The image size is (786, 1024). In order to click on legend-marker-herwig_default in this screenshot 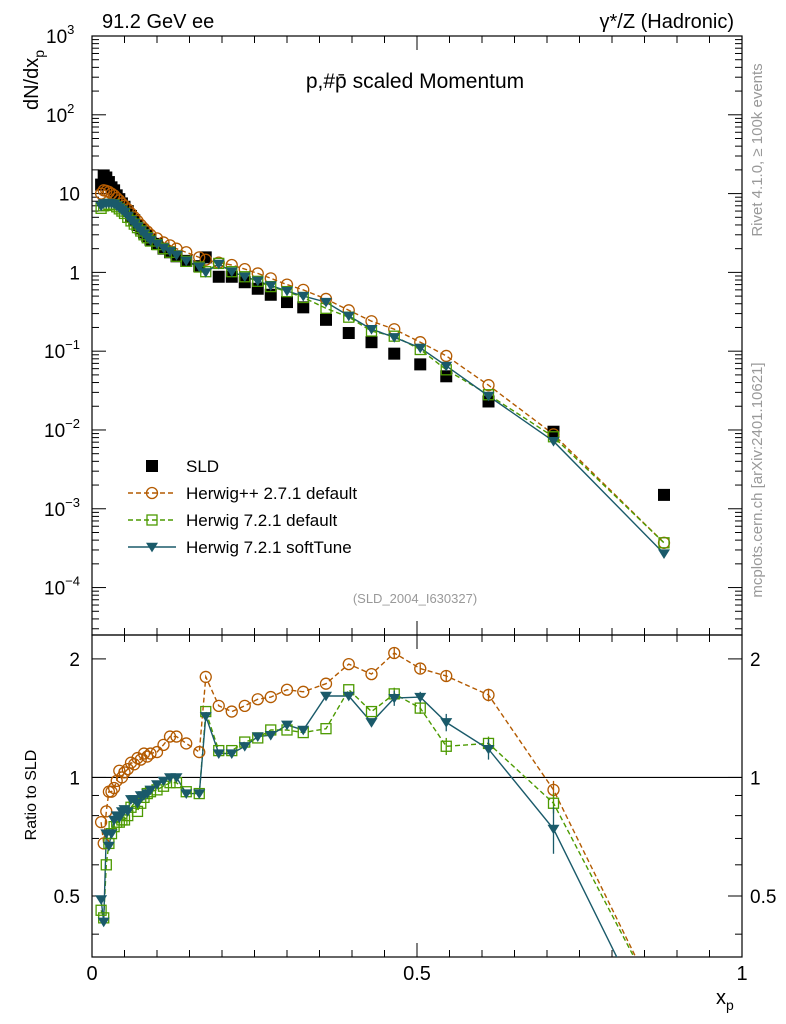, I will do `click(152, 520)`.